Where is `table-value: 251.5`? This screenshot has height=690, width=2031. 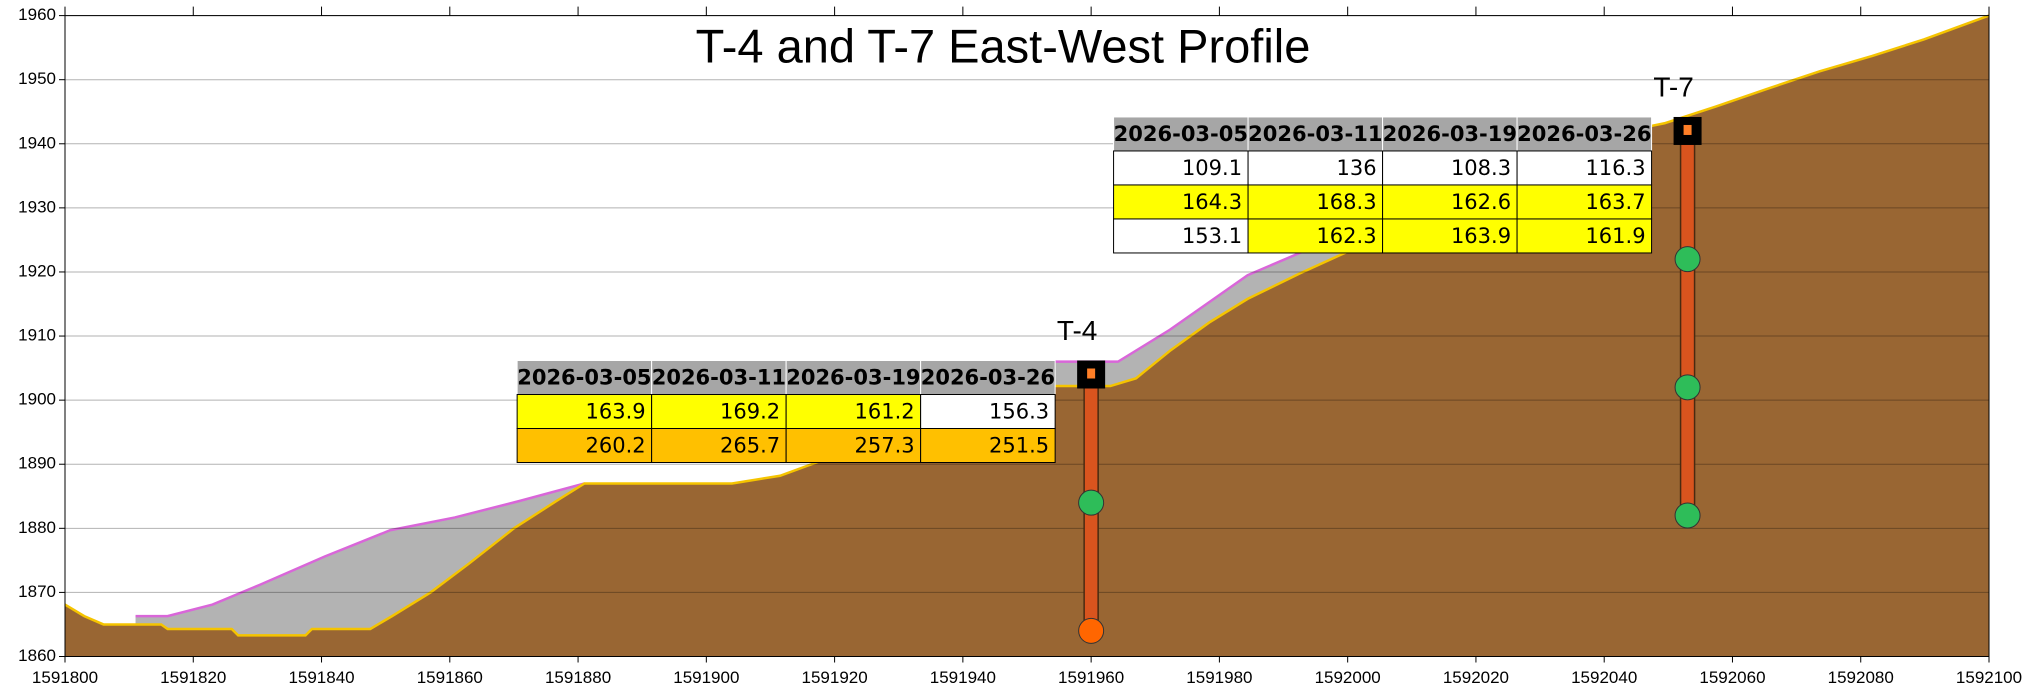 table-value: 251.5 is located at coordinates (1019, 446).